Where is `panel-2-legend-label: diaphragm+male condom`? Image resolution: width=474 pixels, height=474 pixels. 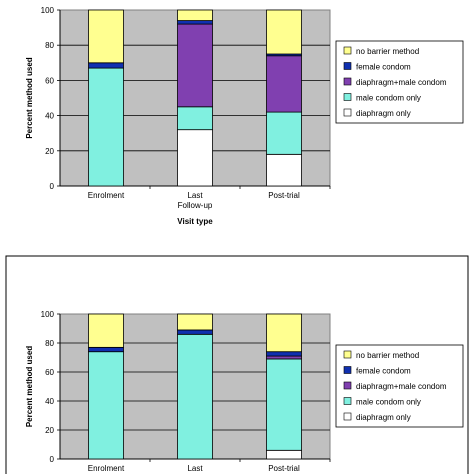 panel-2-legend-label: diaphragm+male condom is located at coordinates (401, 386).